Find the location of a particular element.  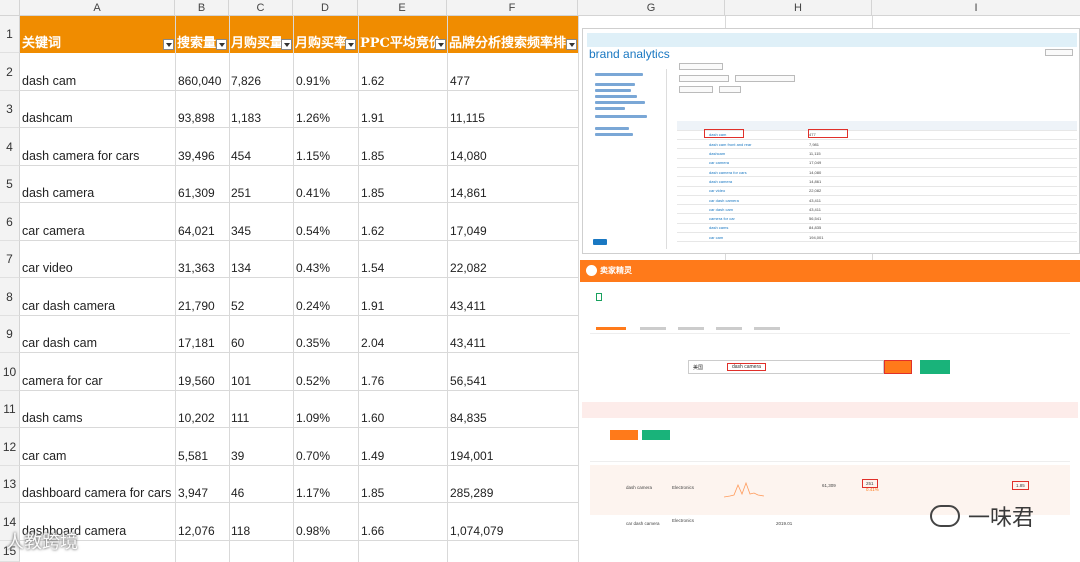

cell-search: 64,021 is located at coordinates (196, 231).